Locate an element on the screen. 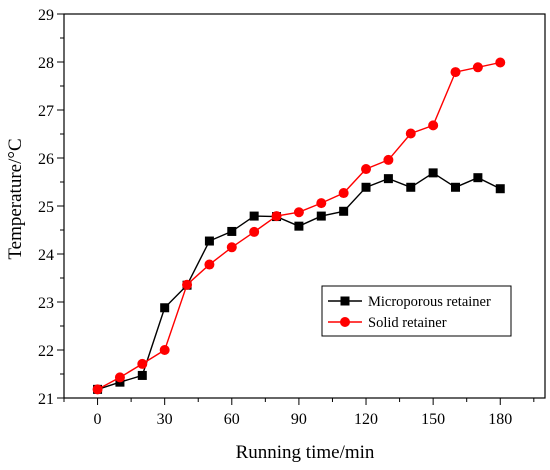 Image resolution: width=550 pixels, height=470 pixels. legend-item: Solid retainer is located at coordinates (387, 323).